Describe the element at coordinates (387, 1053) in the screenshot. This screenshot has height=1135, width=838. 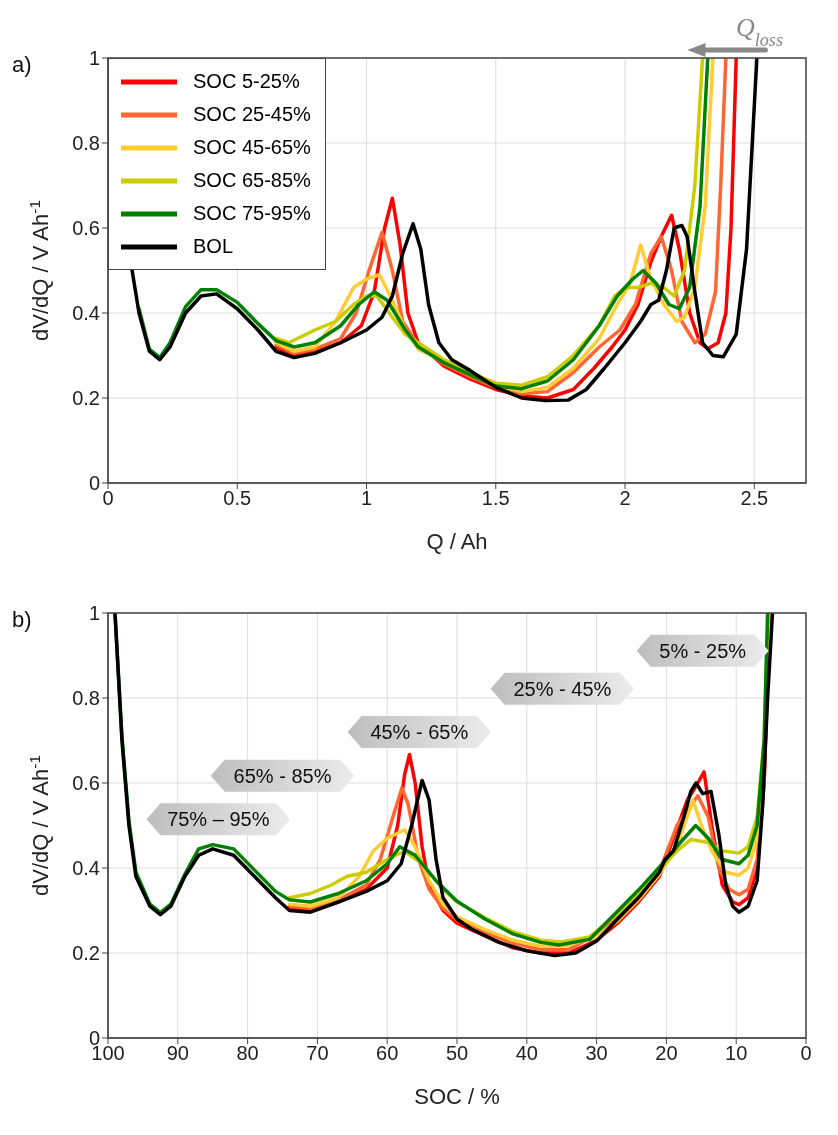
I see `x-tick-label: 60` at that location.